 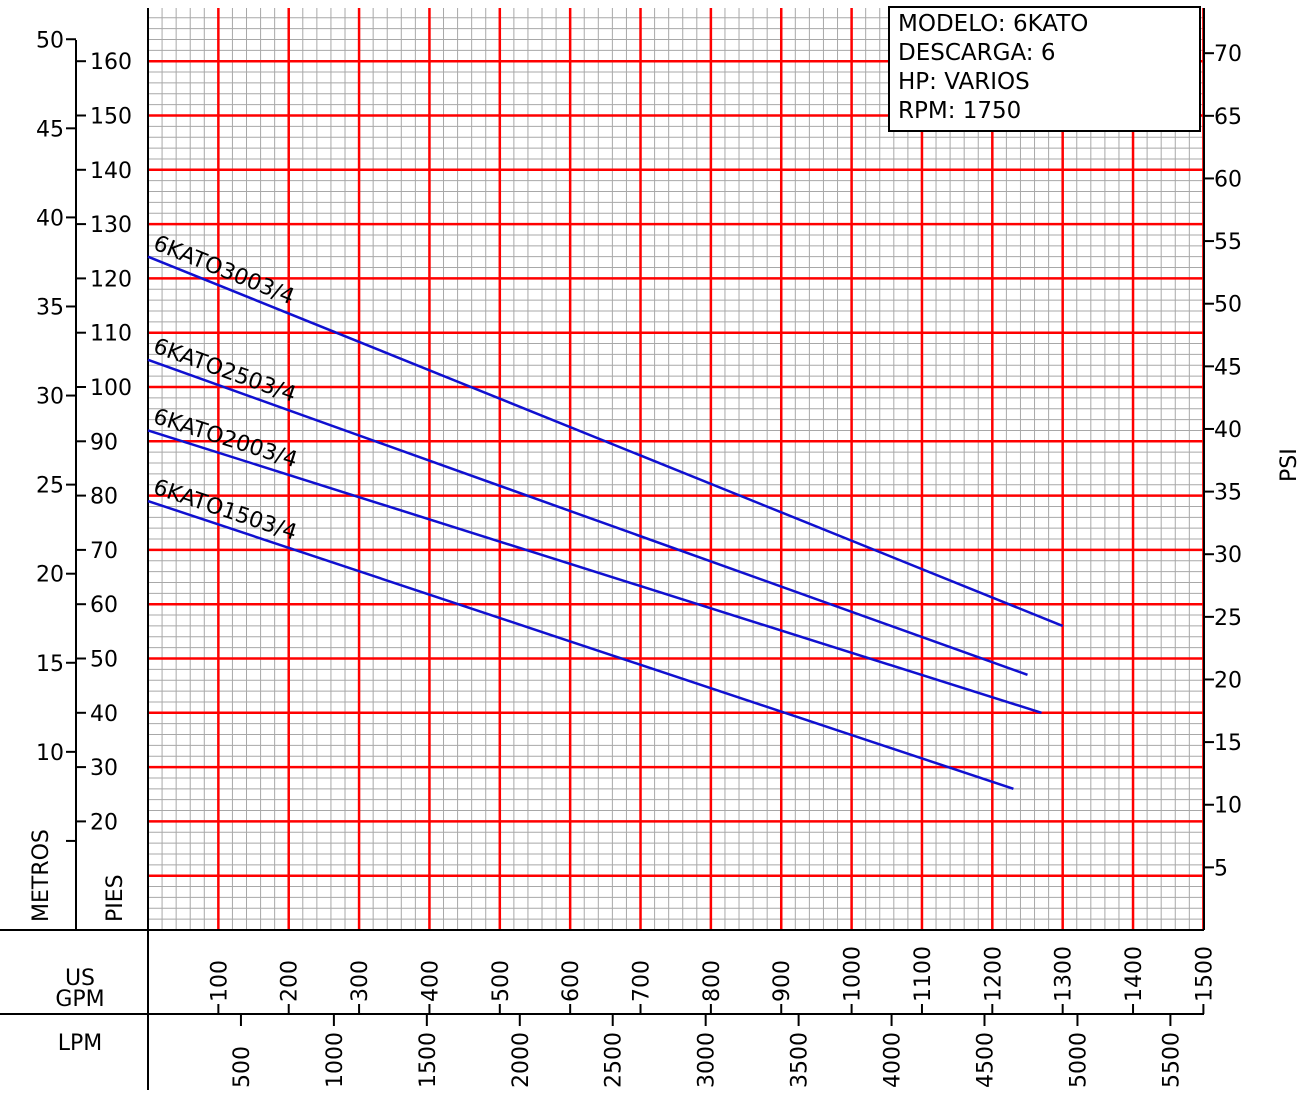 I want to click on tick-label-metros: 35, so click(x=50, y=307).